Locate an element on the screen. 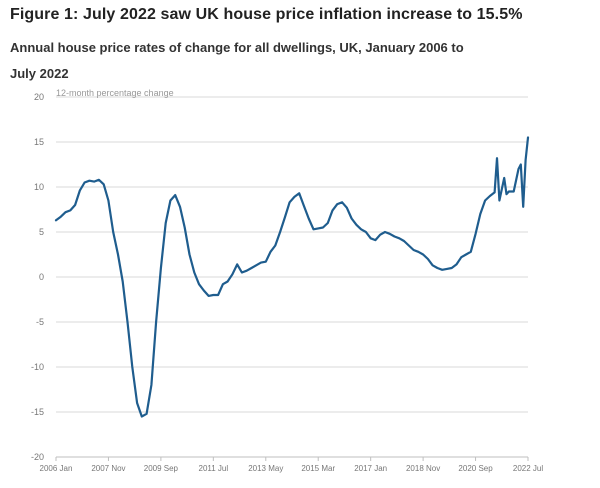 The width and height of the screenshot is (600, 488). y-tick-label: 5 is located at coordinates (41, 232).